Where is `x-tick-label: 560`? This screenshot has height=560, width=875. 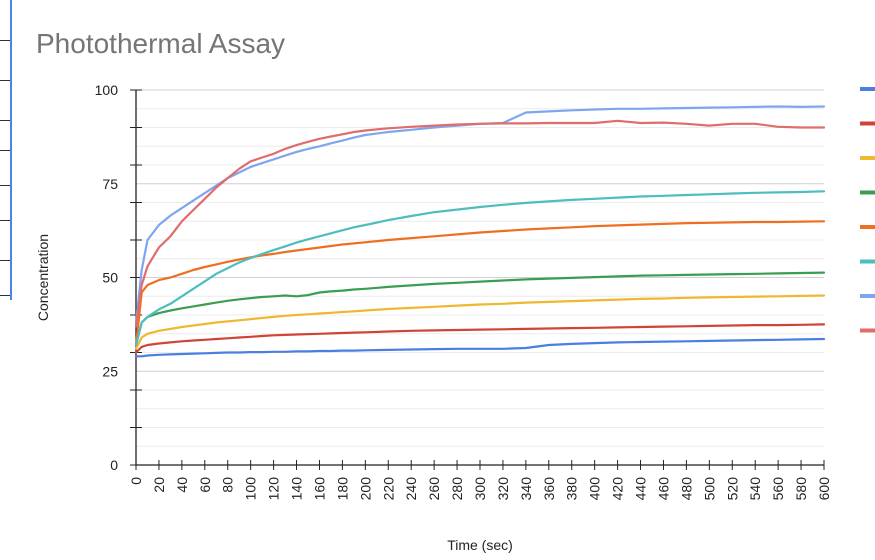 x-tick-label: 560 is located at coordinates (778, 489).